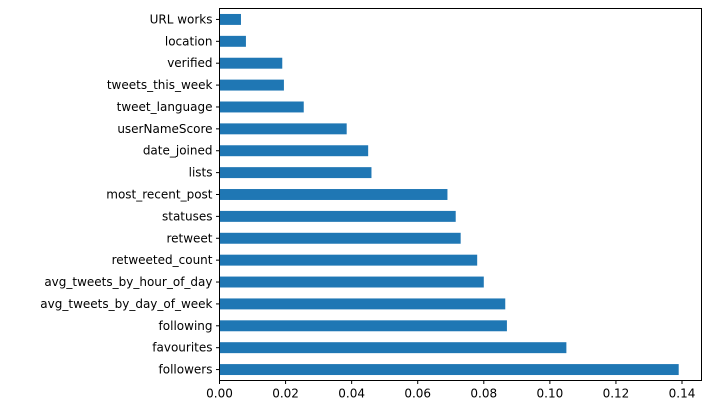 Image resolution: width=725 pixels, height=413 pixels. I want to click on bar-retweet, so click(340, 238).